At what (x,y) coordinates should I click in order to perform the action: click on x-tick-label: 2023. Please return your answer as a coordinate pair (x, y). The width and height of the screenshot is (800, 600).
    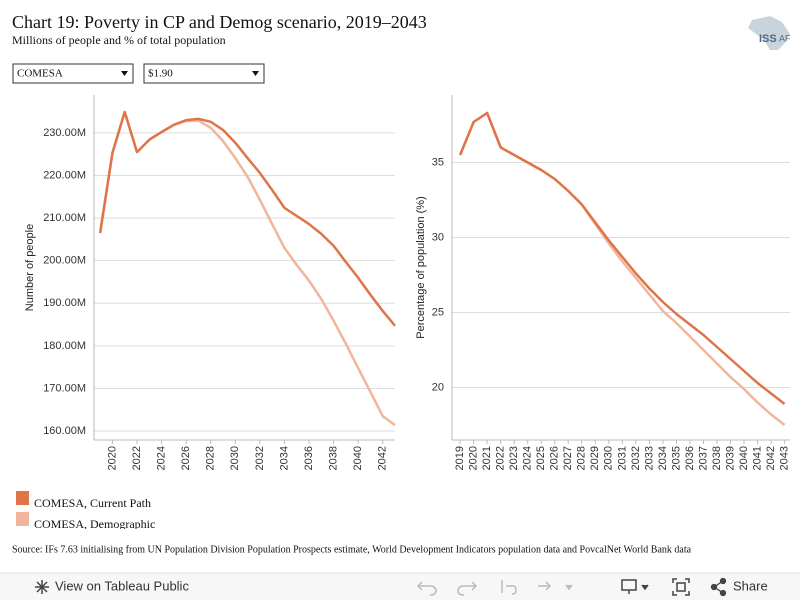
    Looking at the image, I should click on (514, 458).